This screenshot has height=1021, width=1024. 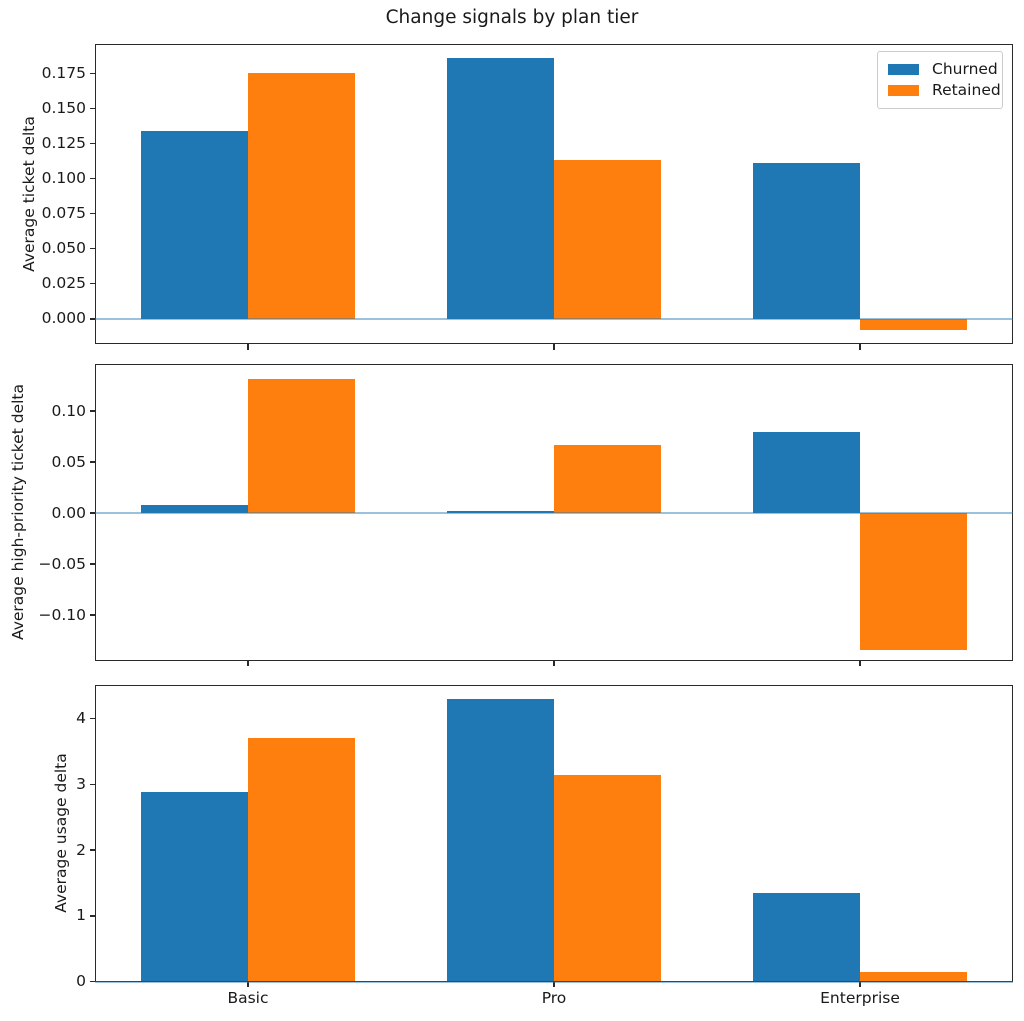 I want to click on legend-item-churned: Churned, so click(x=943, y=69).